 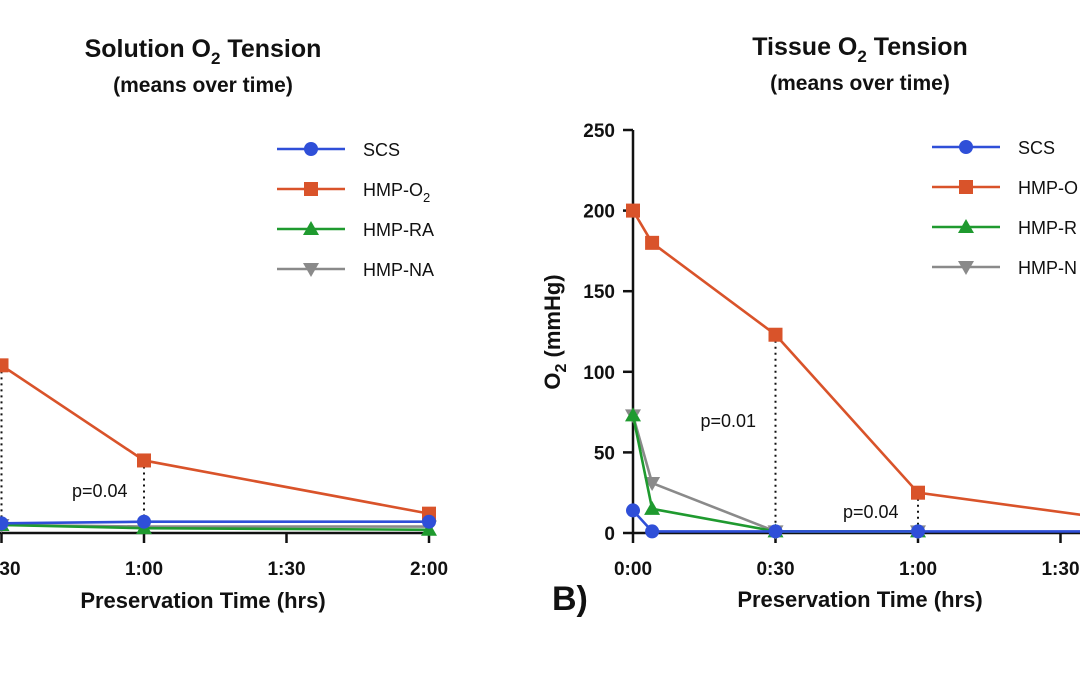 What do you see at coordinates (355, 270) in the screenshot?
I see `a-legend-item-hmp-na: HMP-NA` at bounding box center [355, 270].